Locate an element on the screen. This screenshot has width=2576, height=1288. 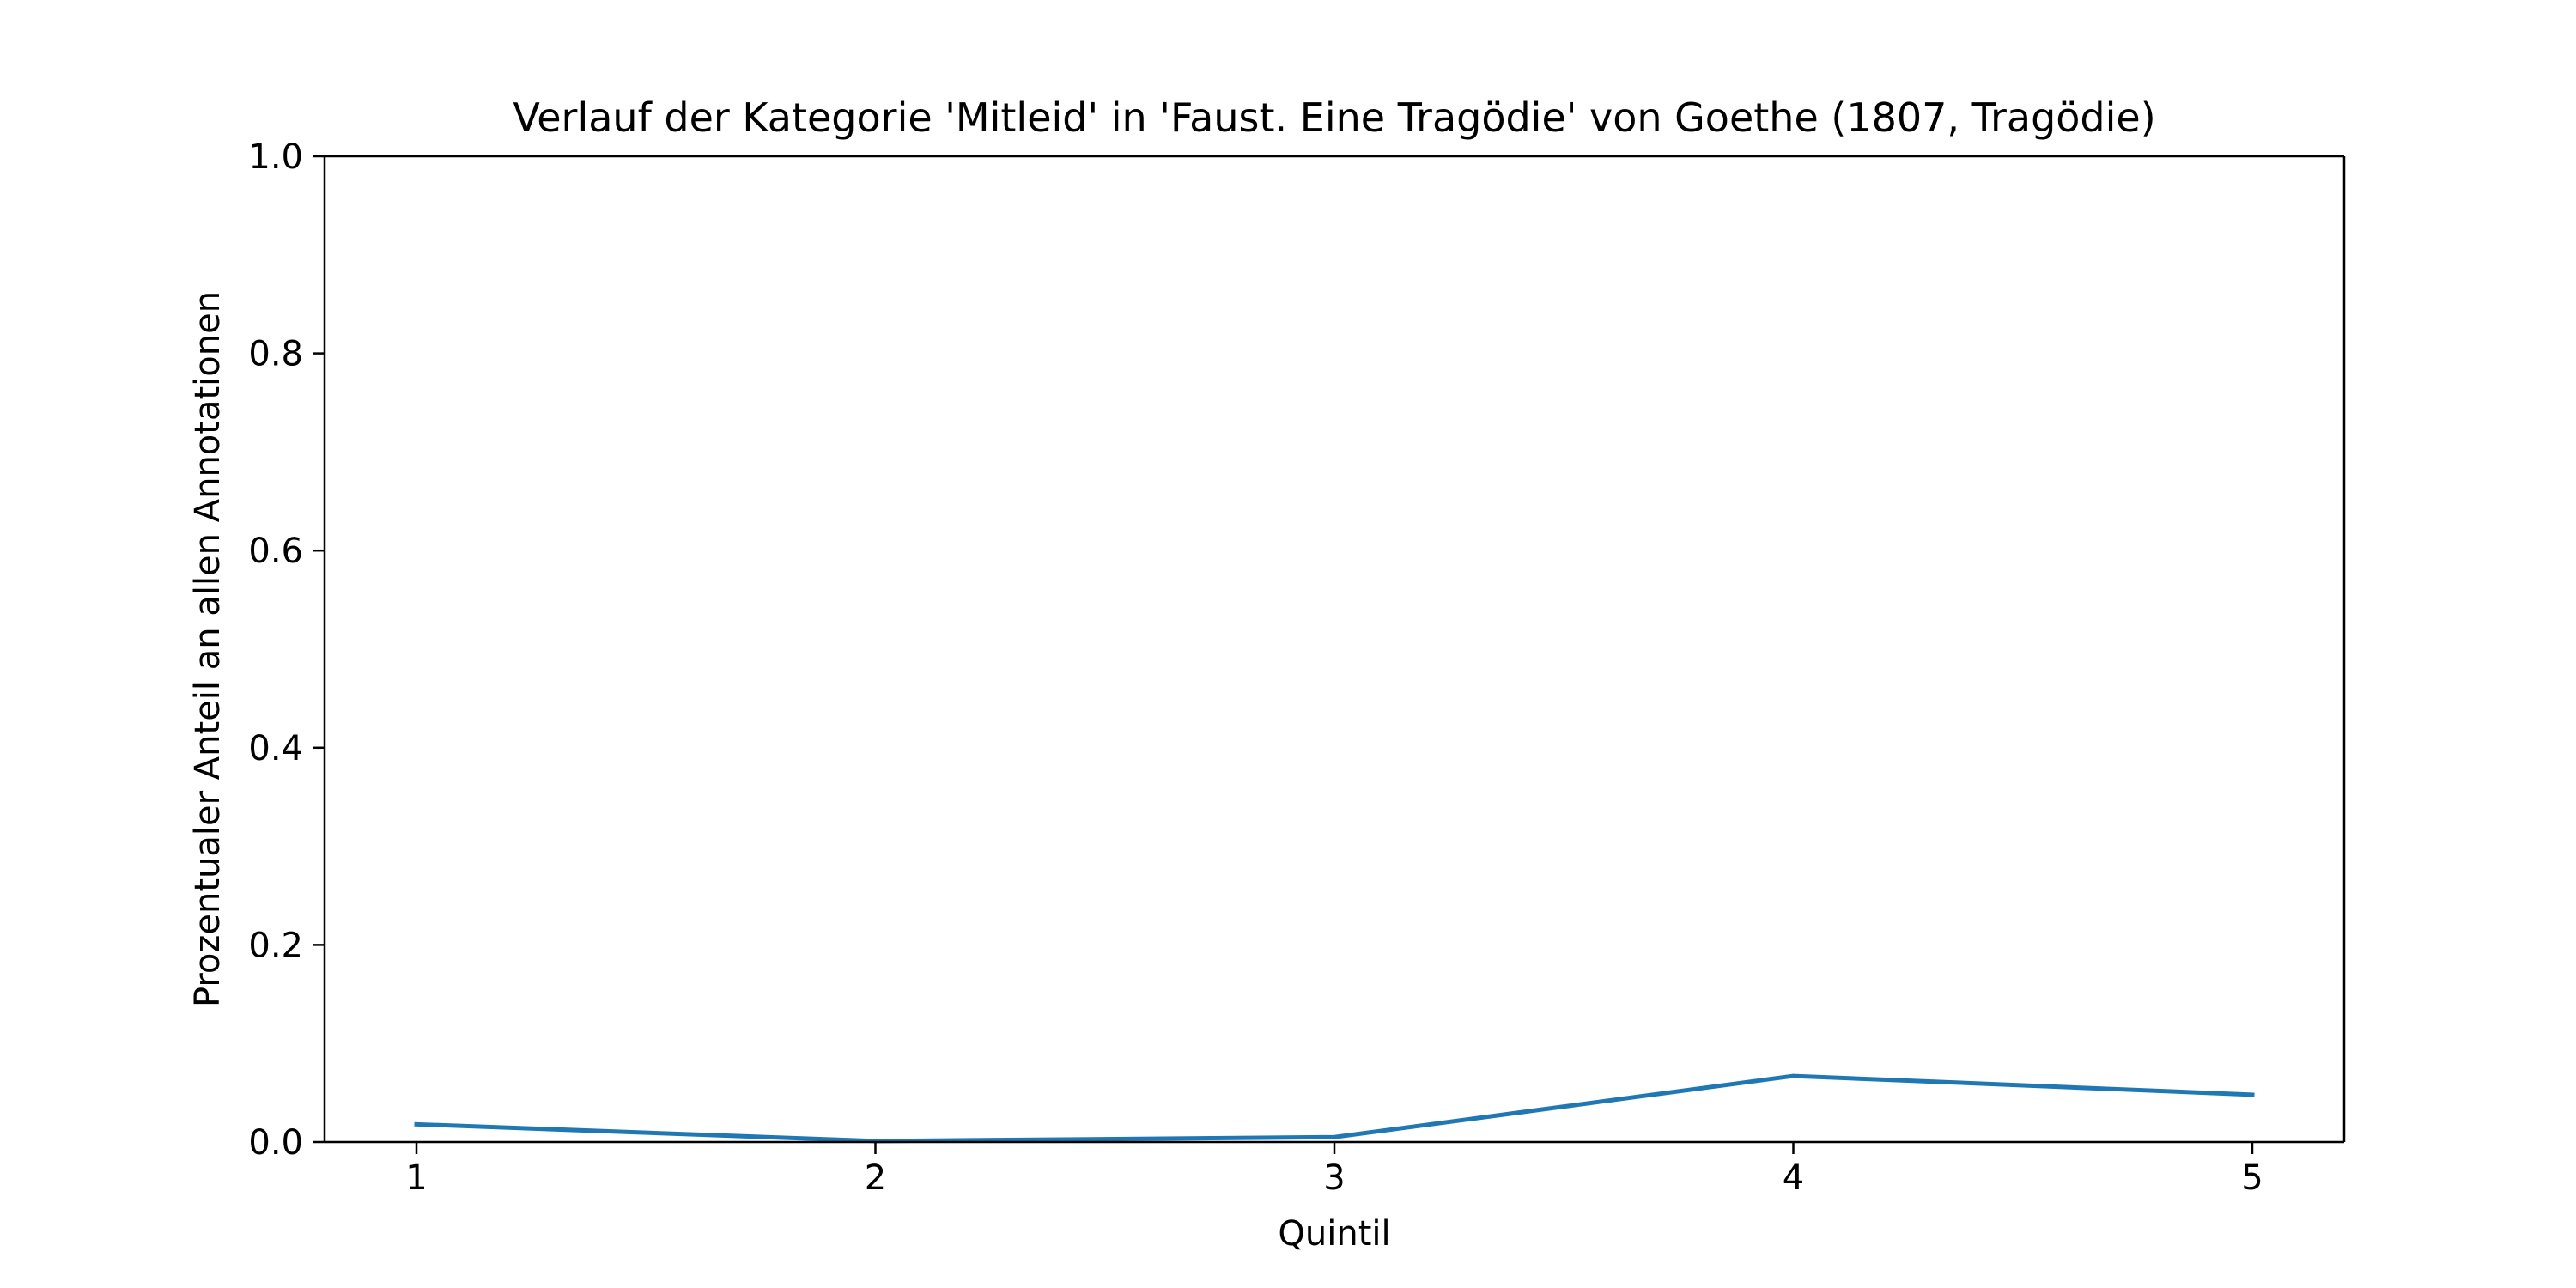
x-tick-label: 5 is located at coordinates (2252, 1178).